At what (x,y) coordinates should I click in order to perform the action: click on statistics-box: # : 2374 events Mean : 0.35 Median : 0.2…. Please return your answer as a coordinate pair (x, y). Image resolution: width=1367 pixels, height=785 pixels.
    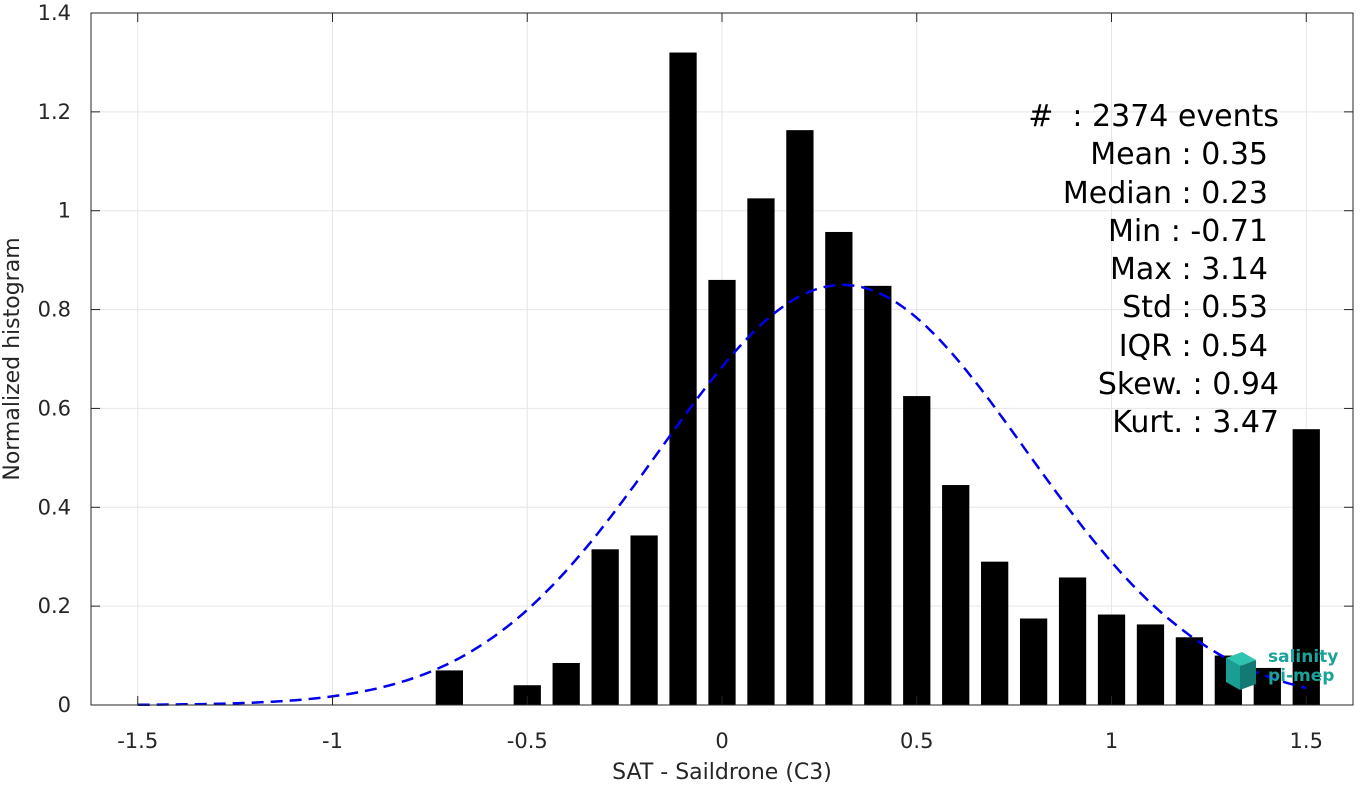
    Looking at the image, I should click on (1153, 270).